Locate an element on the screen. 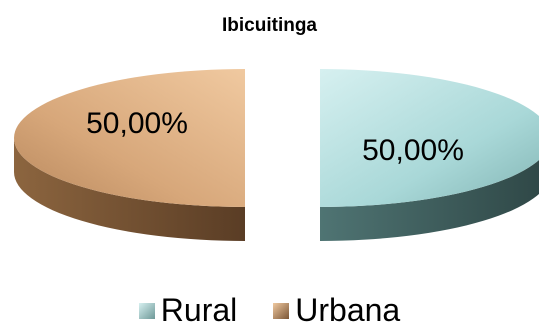 The width and height of the screenshot is (539, 329). legend-label-rural: Rural is located at coordinates (199, 310).